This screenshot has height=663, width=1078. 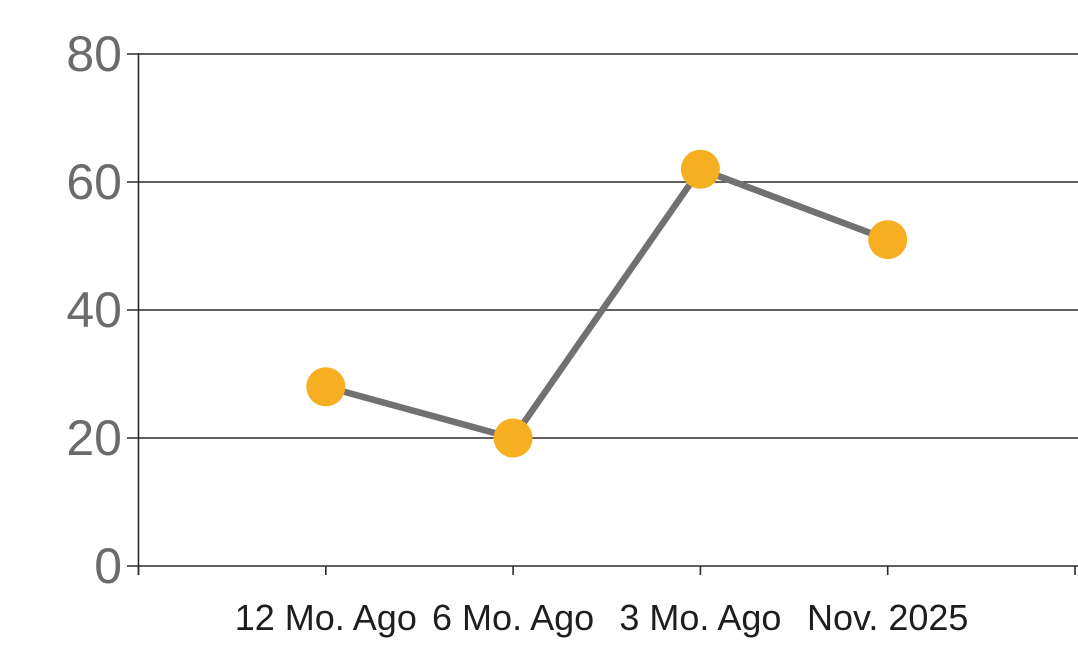 I want to click on y-tick-label: 20, so click(x=94, y=438).